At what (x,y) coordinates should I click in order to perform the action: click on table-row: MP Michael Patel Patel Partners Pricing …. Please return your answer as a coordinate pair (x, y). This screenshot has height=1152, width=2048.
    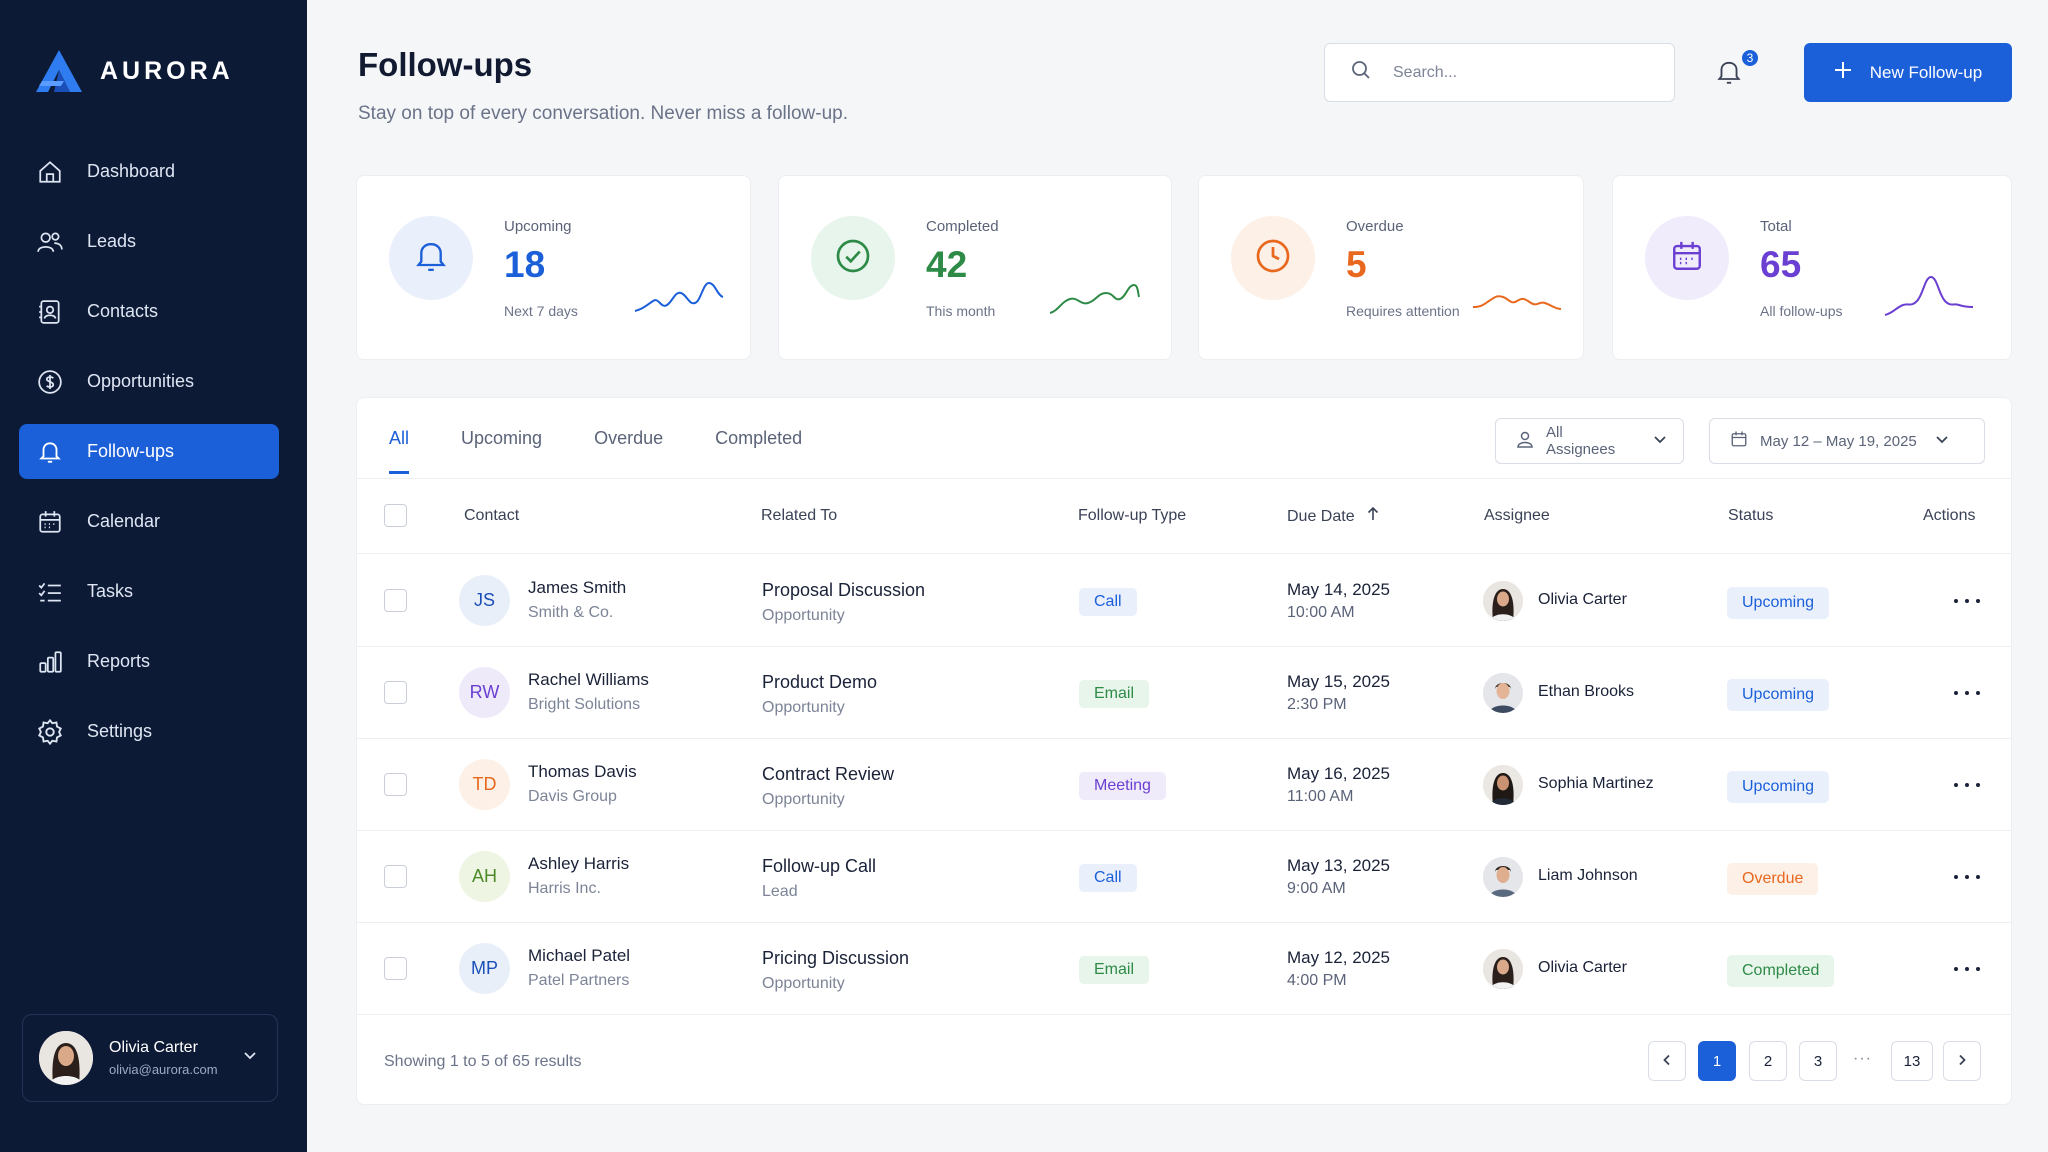
    Looking at the image, I should click on (1184, 969).